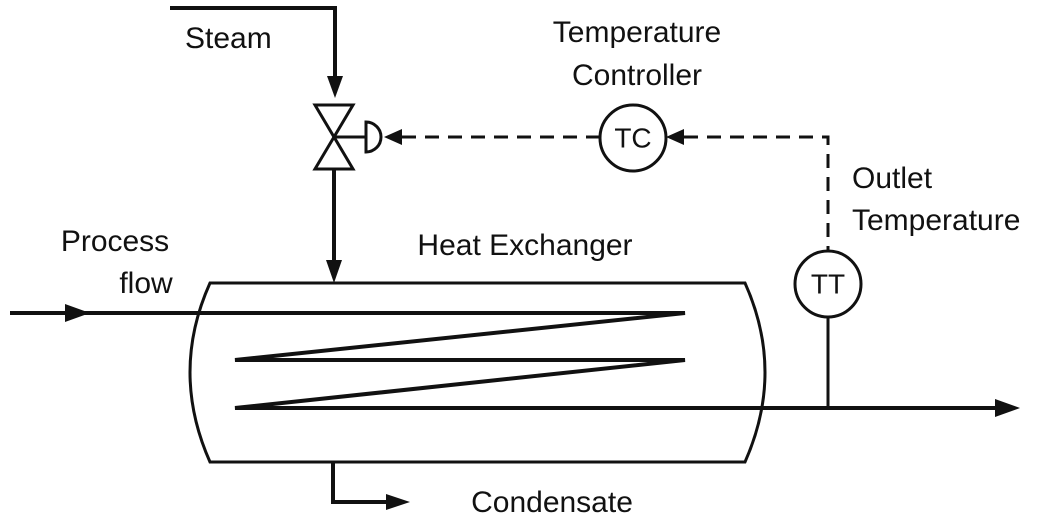  I want to click on instrument-tag: TT, so click(828, 283).